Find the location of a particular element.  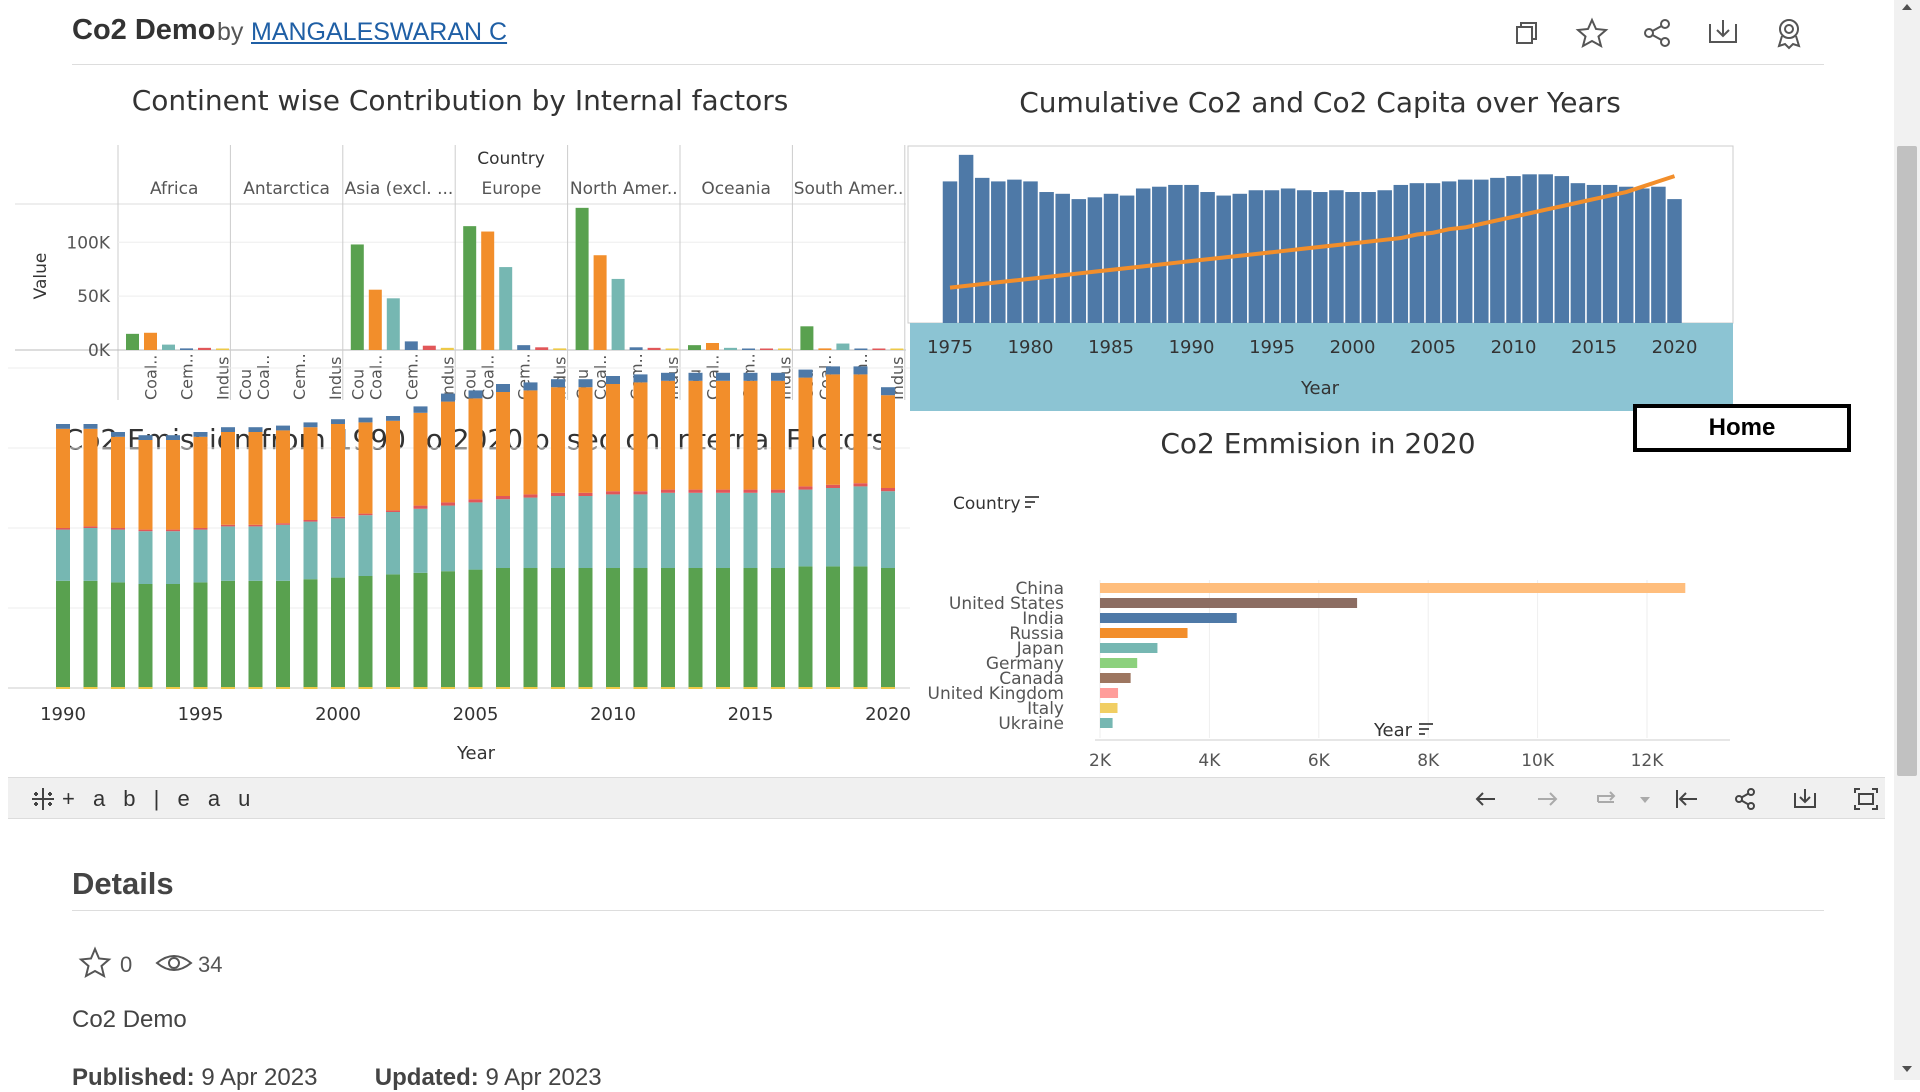

x-tick-label: 2015 is located at coordinates (1594, 347).